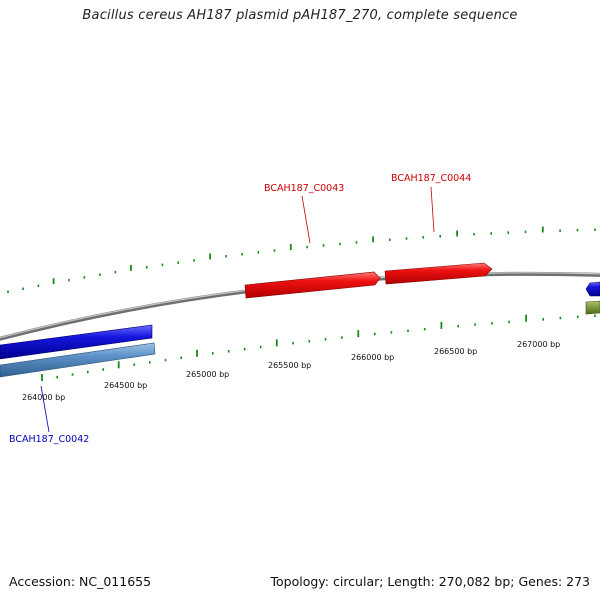  Describe the element at coordinates (312, 285) in the screenshot. I see `gene-bcah187-c0043-arrow` at that location.